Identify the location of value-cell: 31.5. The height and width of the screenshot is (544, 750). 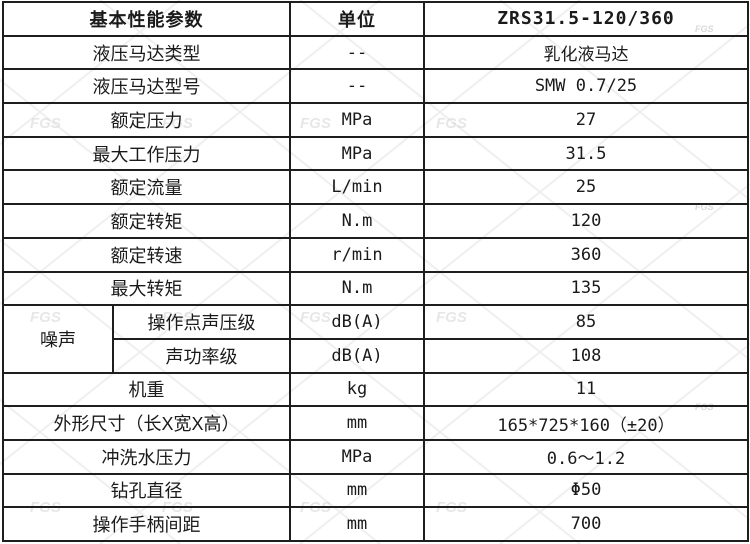
(586, 153).